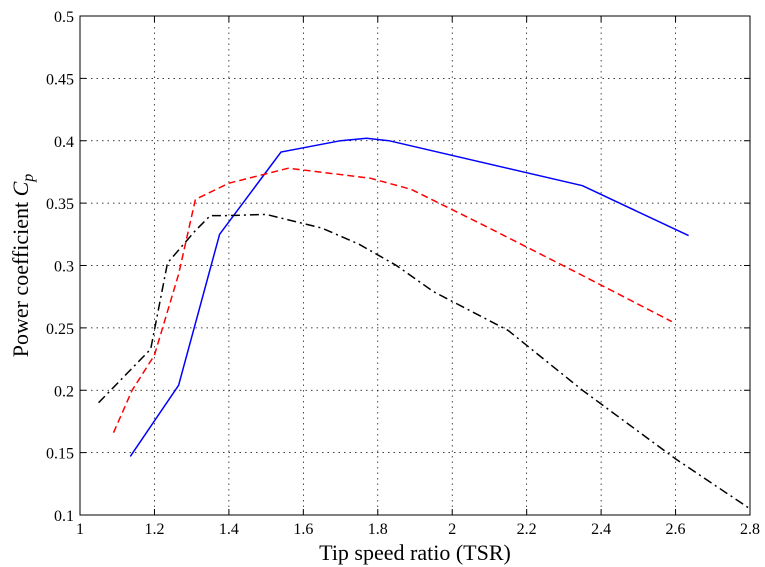 The image size is (765, 567). I want to click on x-tick-label: 2, so click(452, 529).